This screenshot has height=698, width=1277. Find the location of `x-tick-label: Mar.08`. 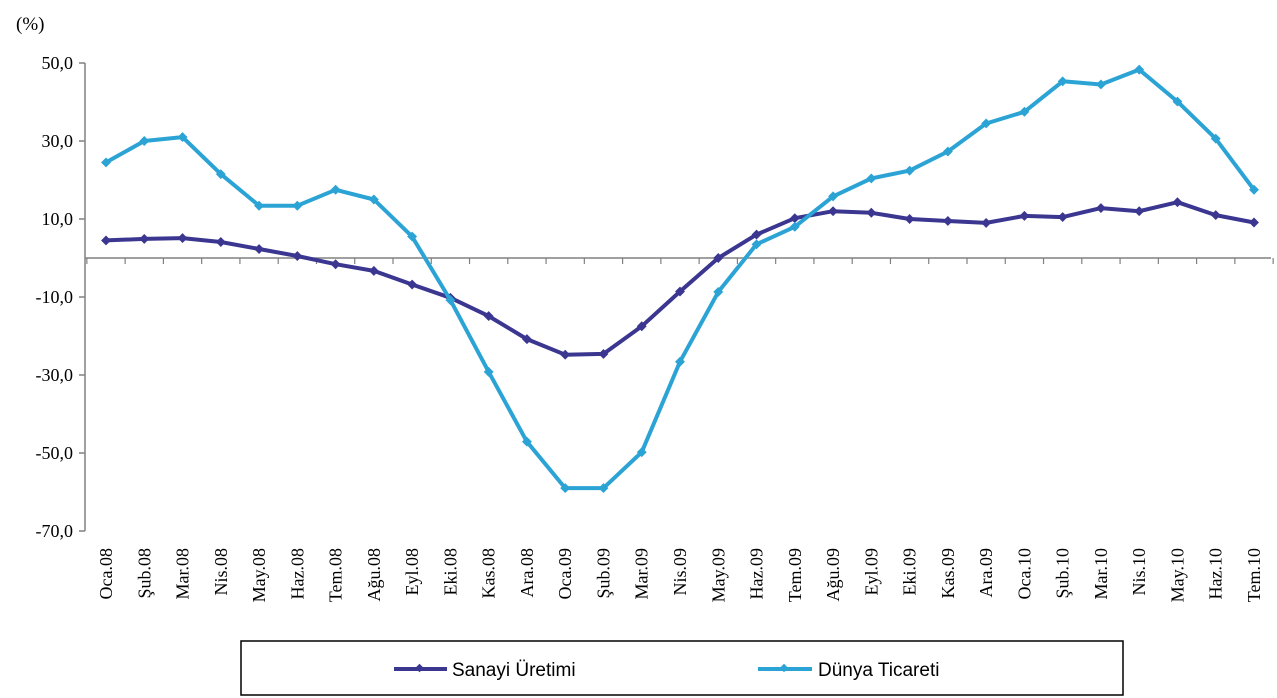

x-tick-label: Mar.08 is located at coordinates (183, 574).